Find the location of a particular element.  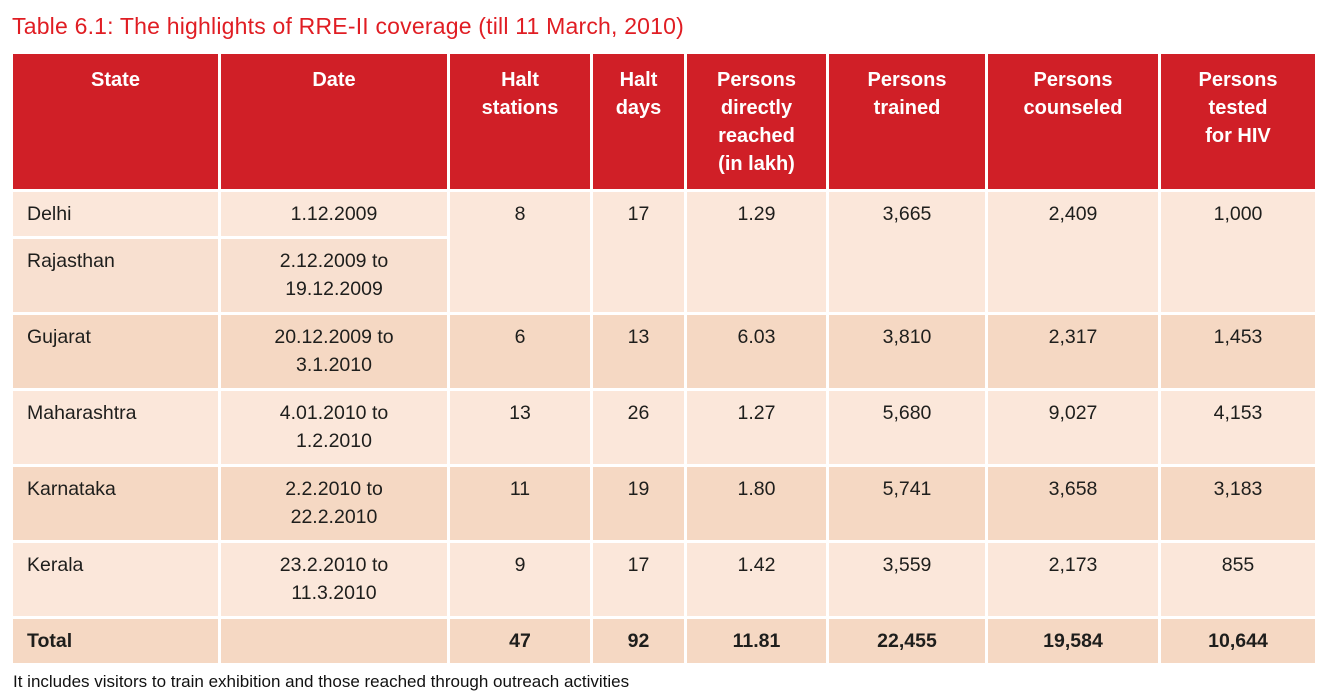

cell-persons-tested: 1,453 is located at coordinates (1238, 351).